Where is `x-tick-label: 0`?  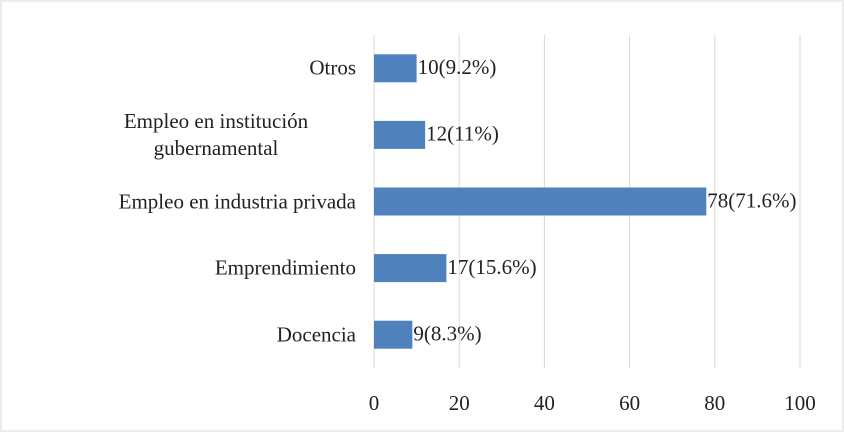 x-tick-label: 0 is located at coordinates (374, 403).